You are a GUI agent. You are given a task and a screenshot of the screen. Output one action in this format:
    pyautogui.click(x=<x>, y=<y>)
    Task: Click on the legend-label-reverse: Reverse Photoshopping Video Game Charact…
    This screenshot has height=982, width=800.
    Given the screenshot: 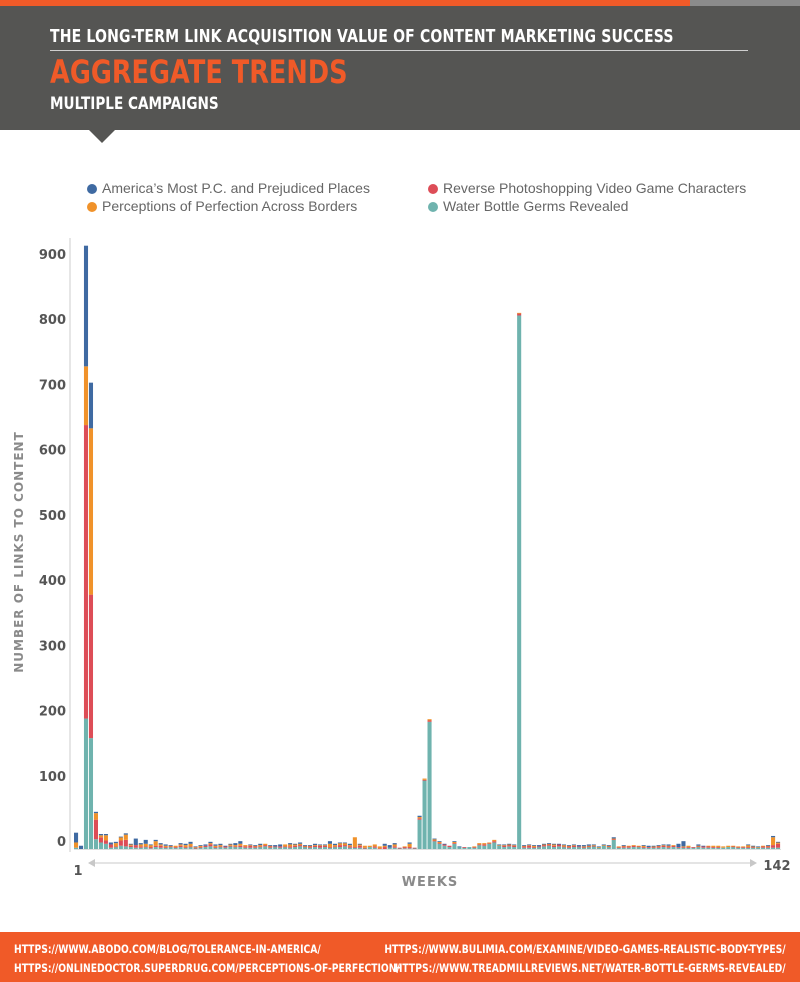 What is the action you would take?
    pyautogui.click(x=595, y=188)
    